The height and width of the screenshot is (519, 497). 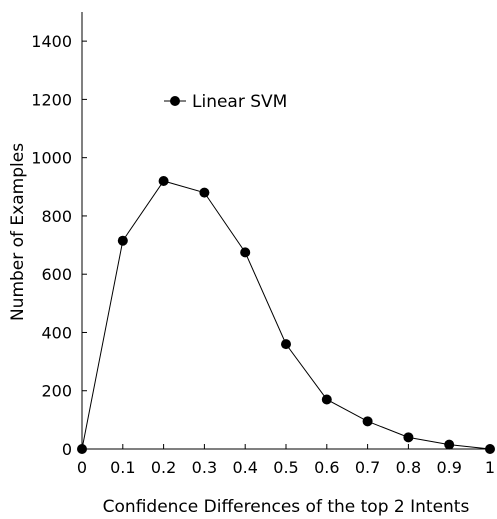 I want to click on x-tick-label: 0, so click(x=82, y=467).